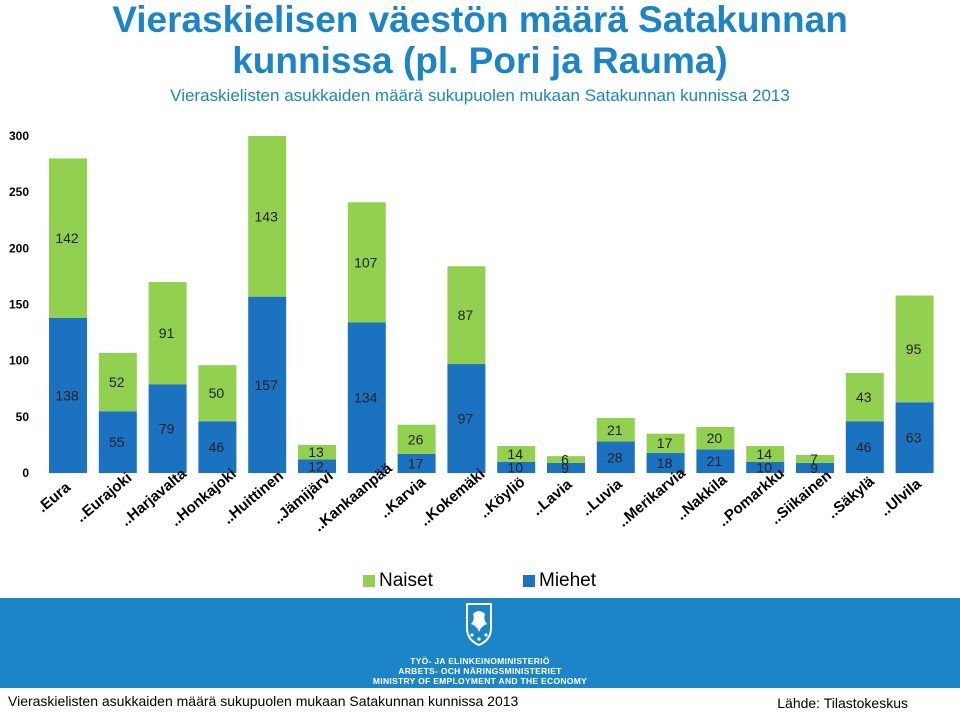 The width and height of the screenshot is (960, 715). Describe the element at coordinates (25, 473) in the screenshot. I see `y-tick-label: 0` at that location.